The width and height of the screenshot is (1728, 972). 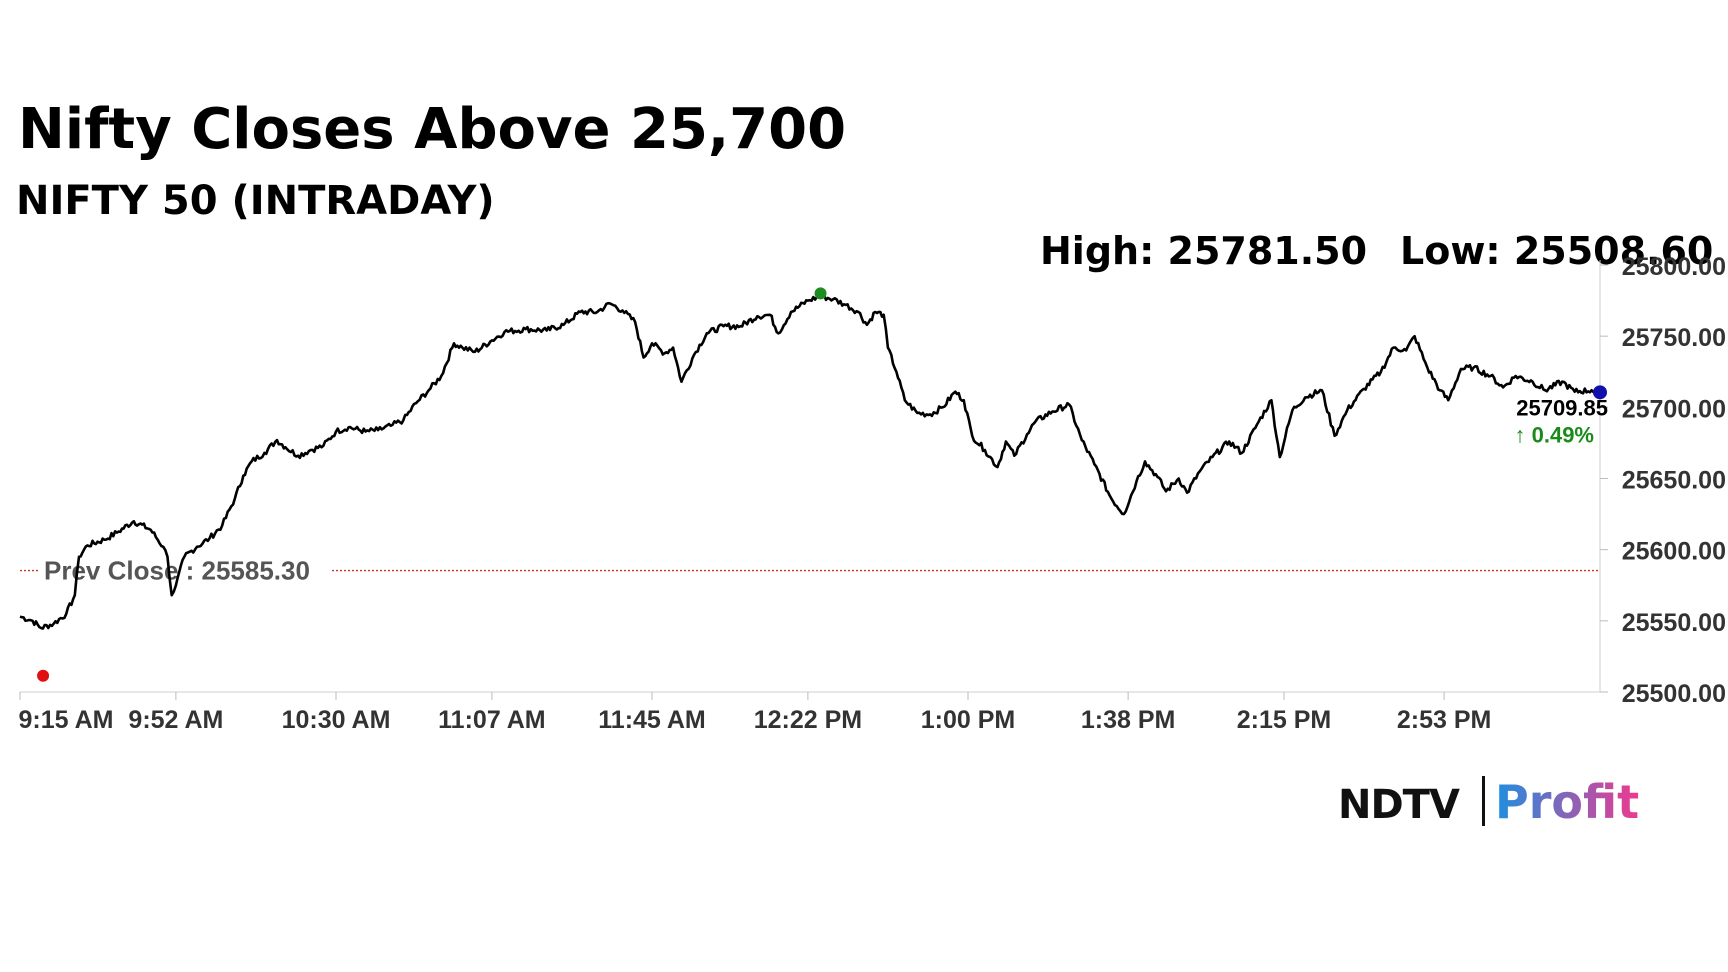 I want to click on change-label: ↑ 0.49%, so click(x=1555, y=434).